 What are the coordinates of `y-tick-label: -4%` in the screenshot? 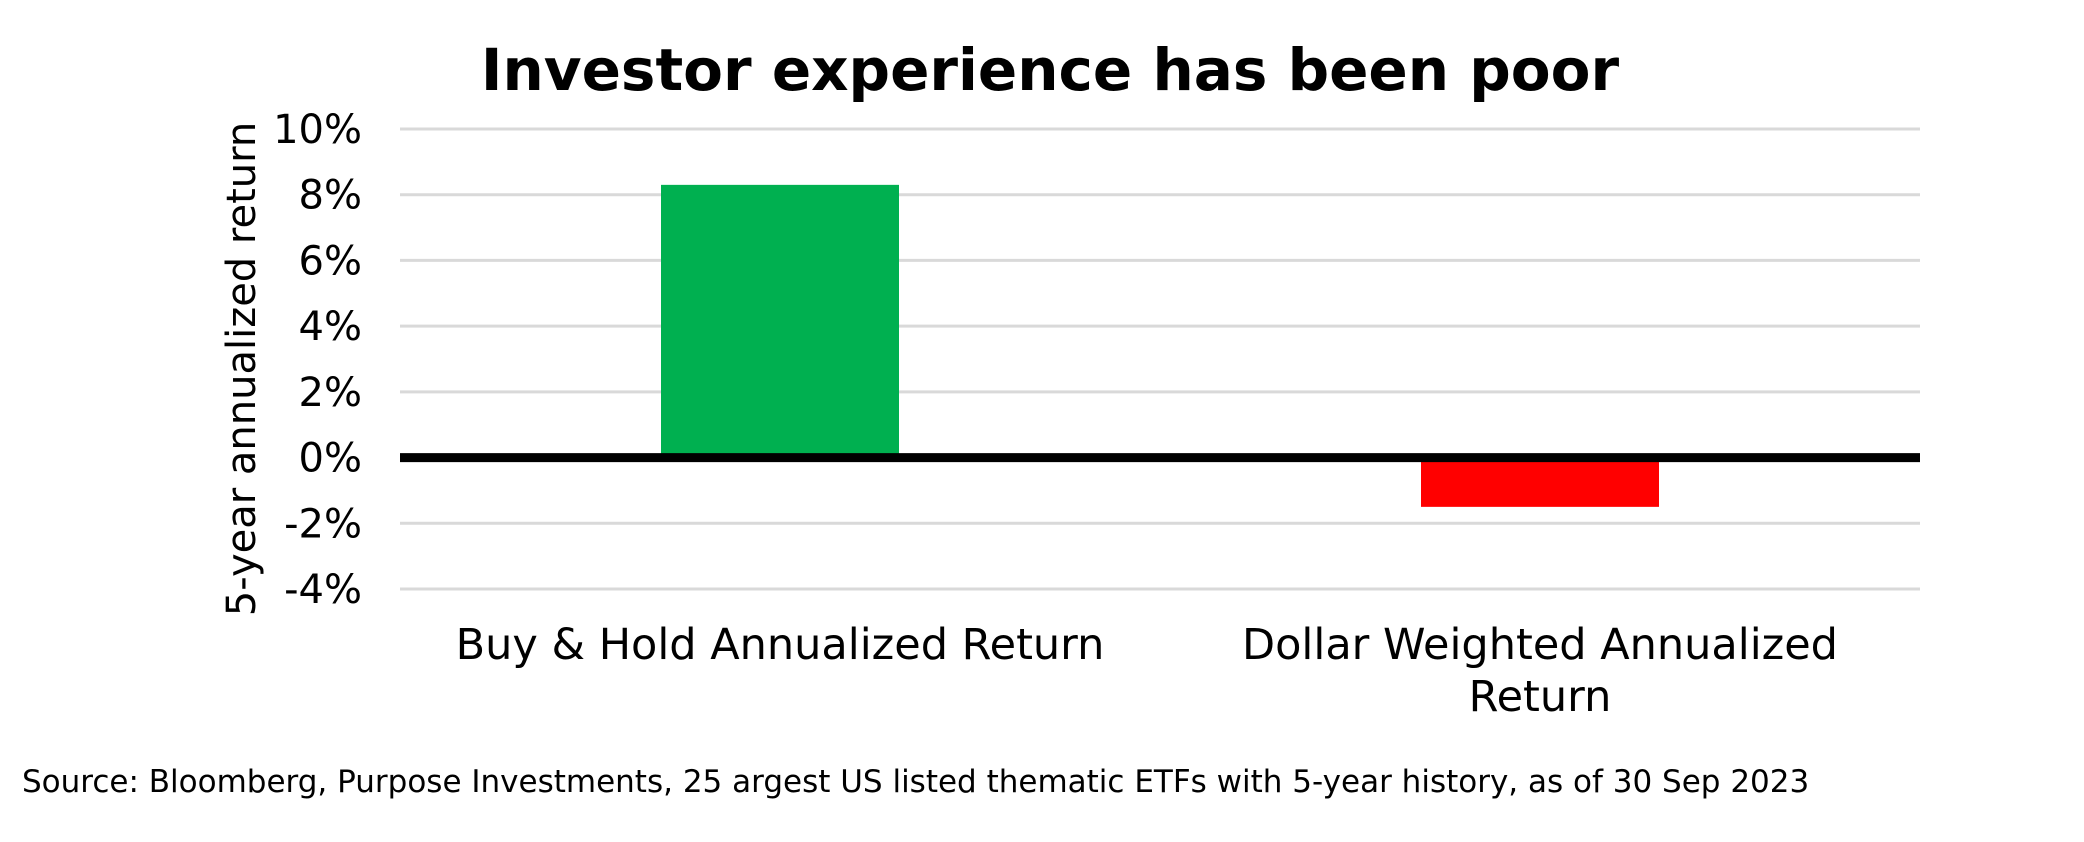 It's located at (323, 590).